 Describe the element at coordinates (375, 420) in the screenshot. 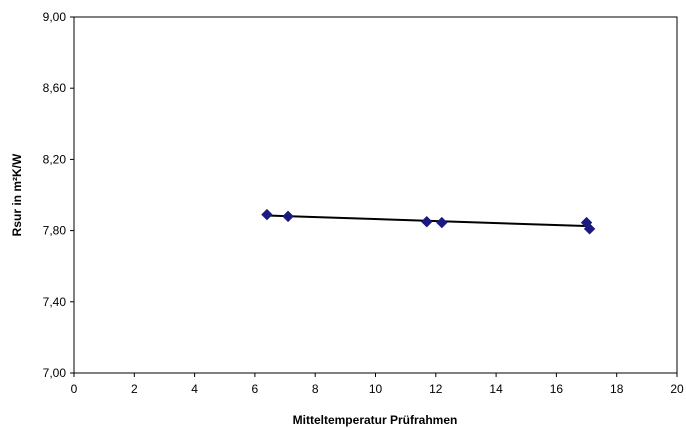

I see `x-axis-title: Mitteltemperatur Prüfrahmen` at that location.